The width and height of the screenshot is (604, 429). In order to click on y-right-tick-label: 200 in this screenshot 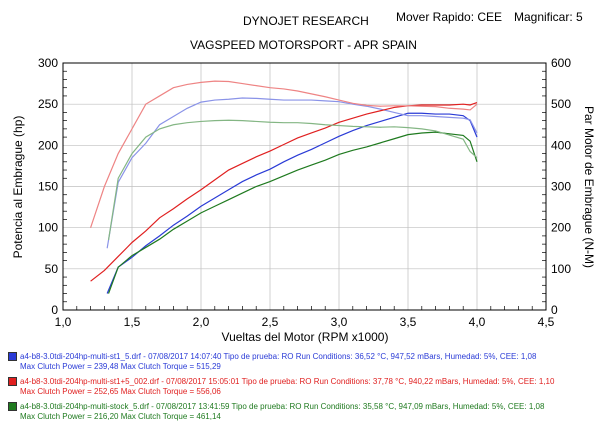, I will do `click(561, 228)`.